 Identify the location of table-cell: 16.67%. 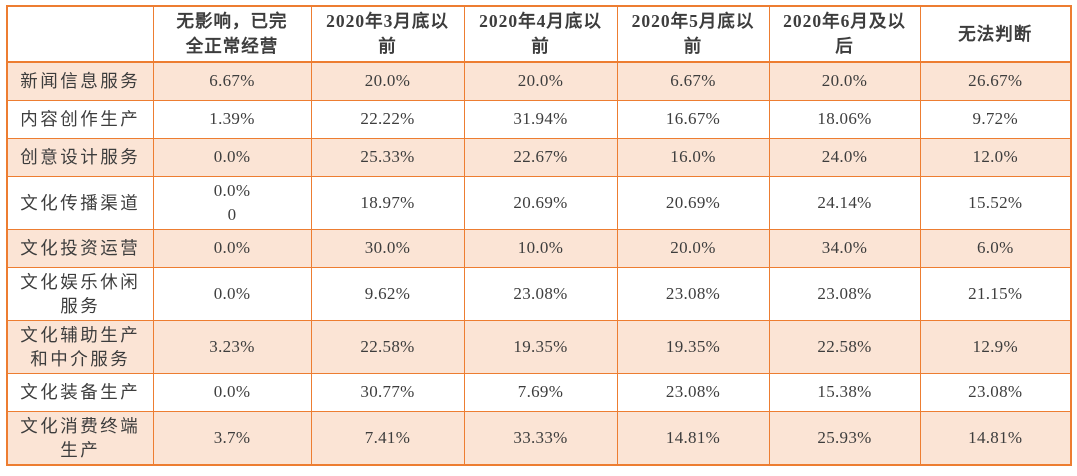
(693, 119).